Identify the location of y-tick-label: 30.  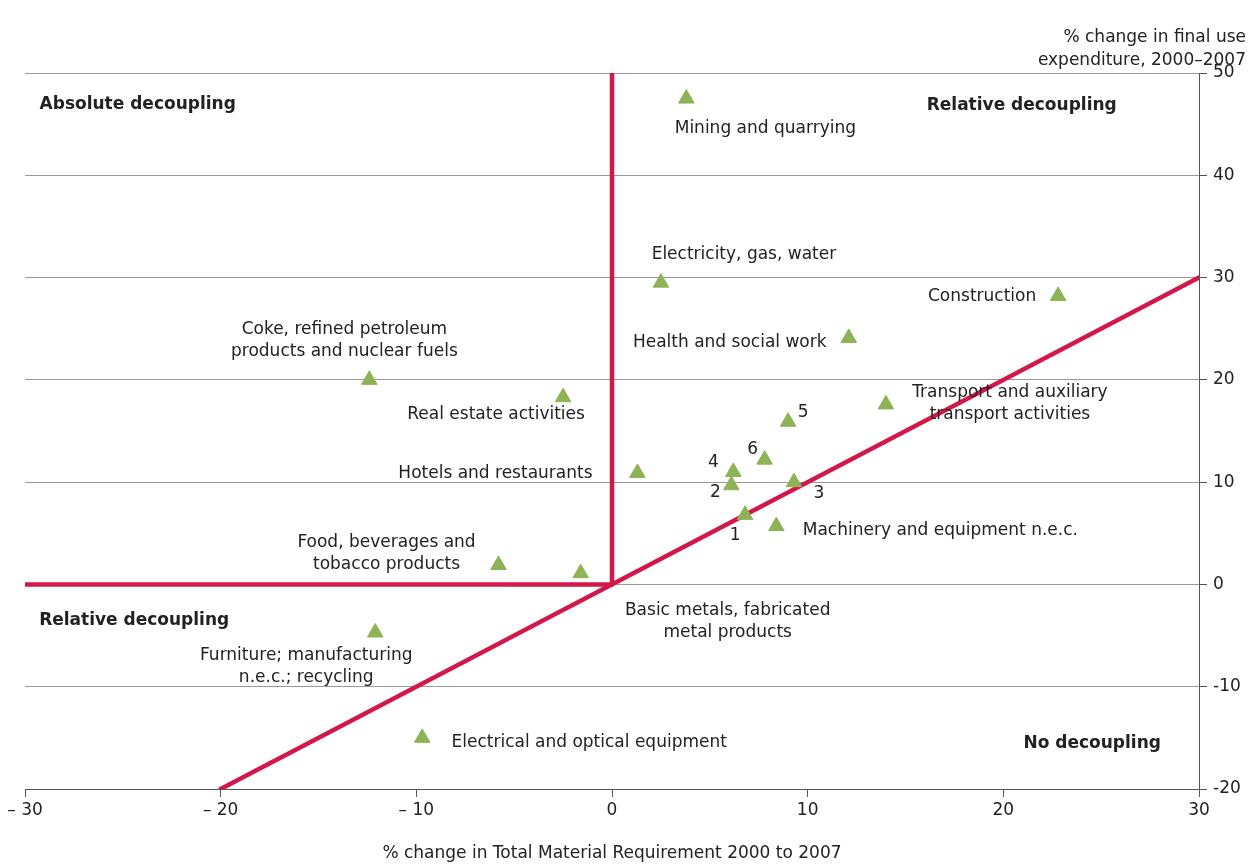
(1224, 275).